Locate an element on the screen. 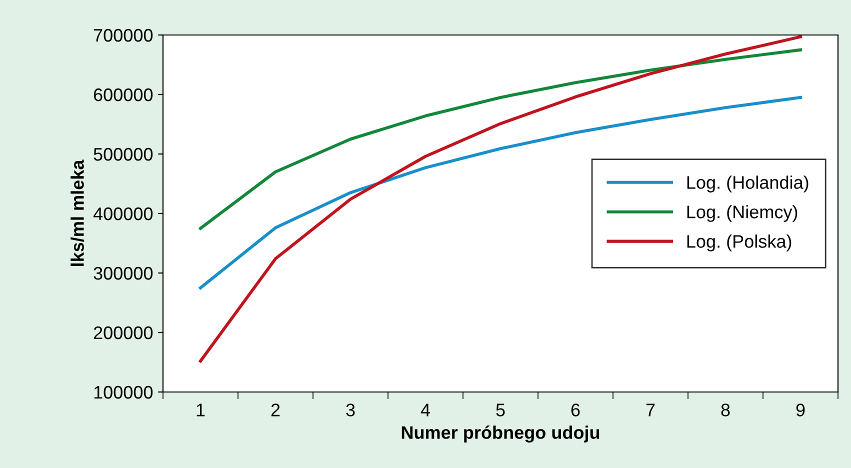 This screenshot has width=851, height=468. legend-label: Log. (Holandia) is located at coordinates (747, 184).